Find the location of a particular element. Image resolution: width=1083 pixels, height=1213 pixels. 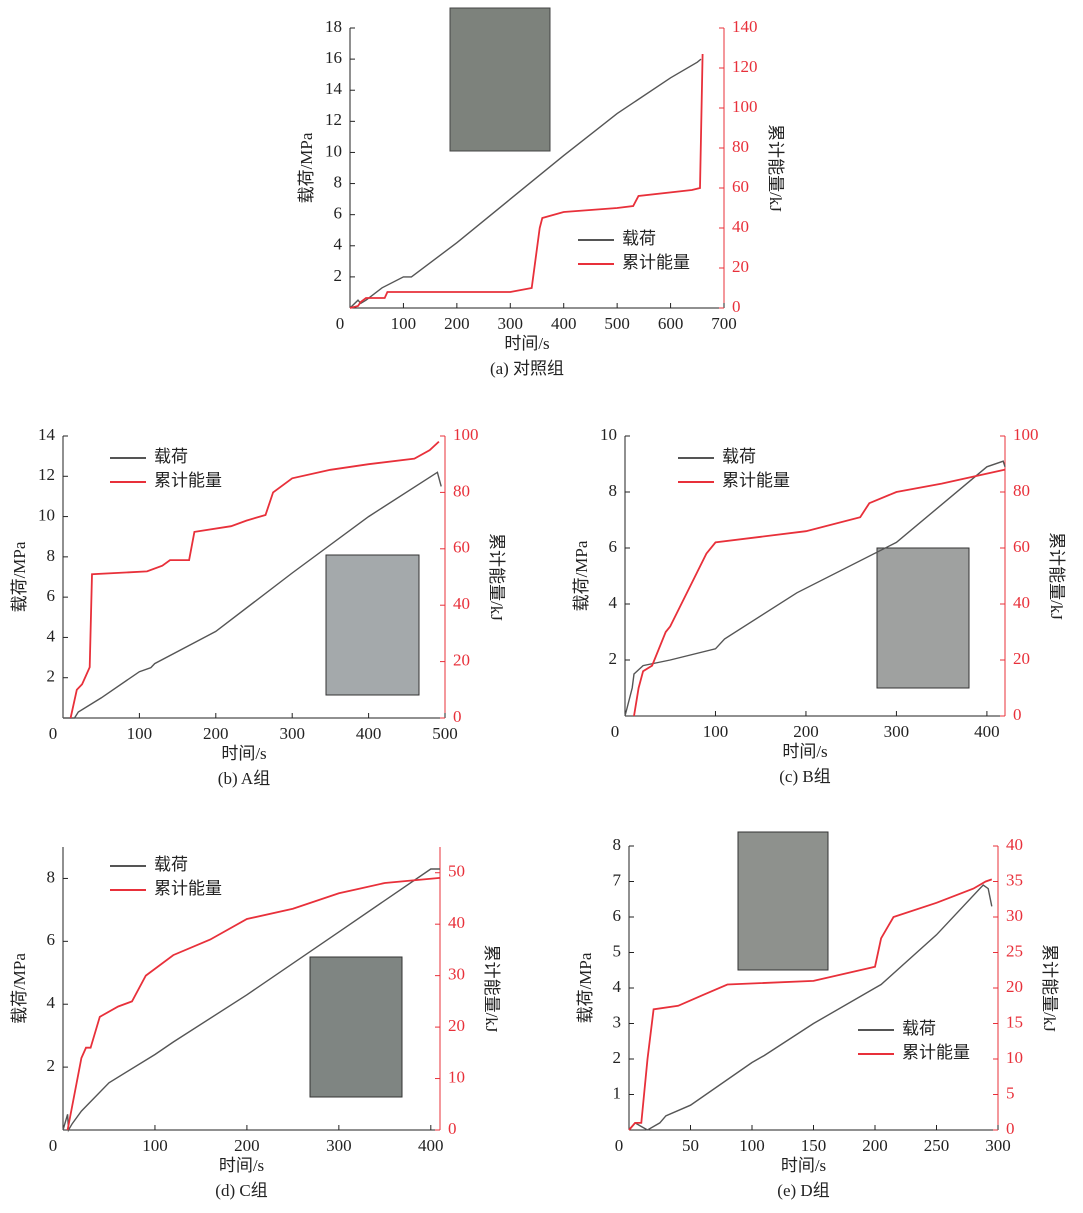

y2-tick-label: 30 is located at coordinates (456, 974).